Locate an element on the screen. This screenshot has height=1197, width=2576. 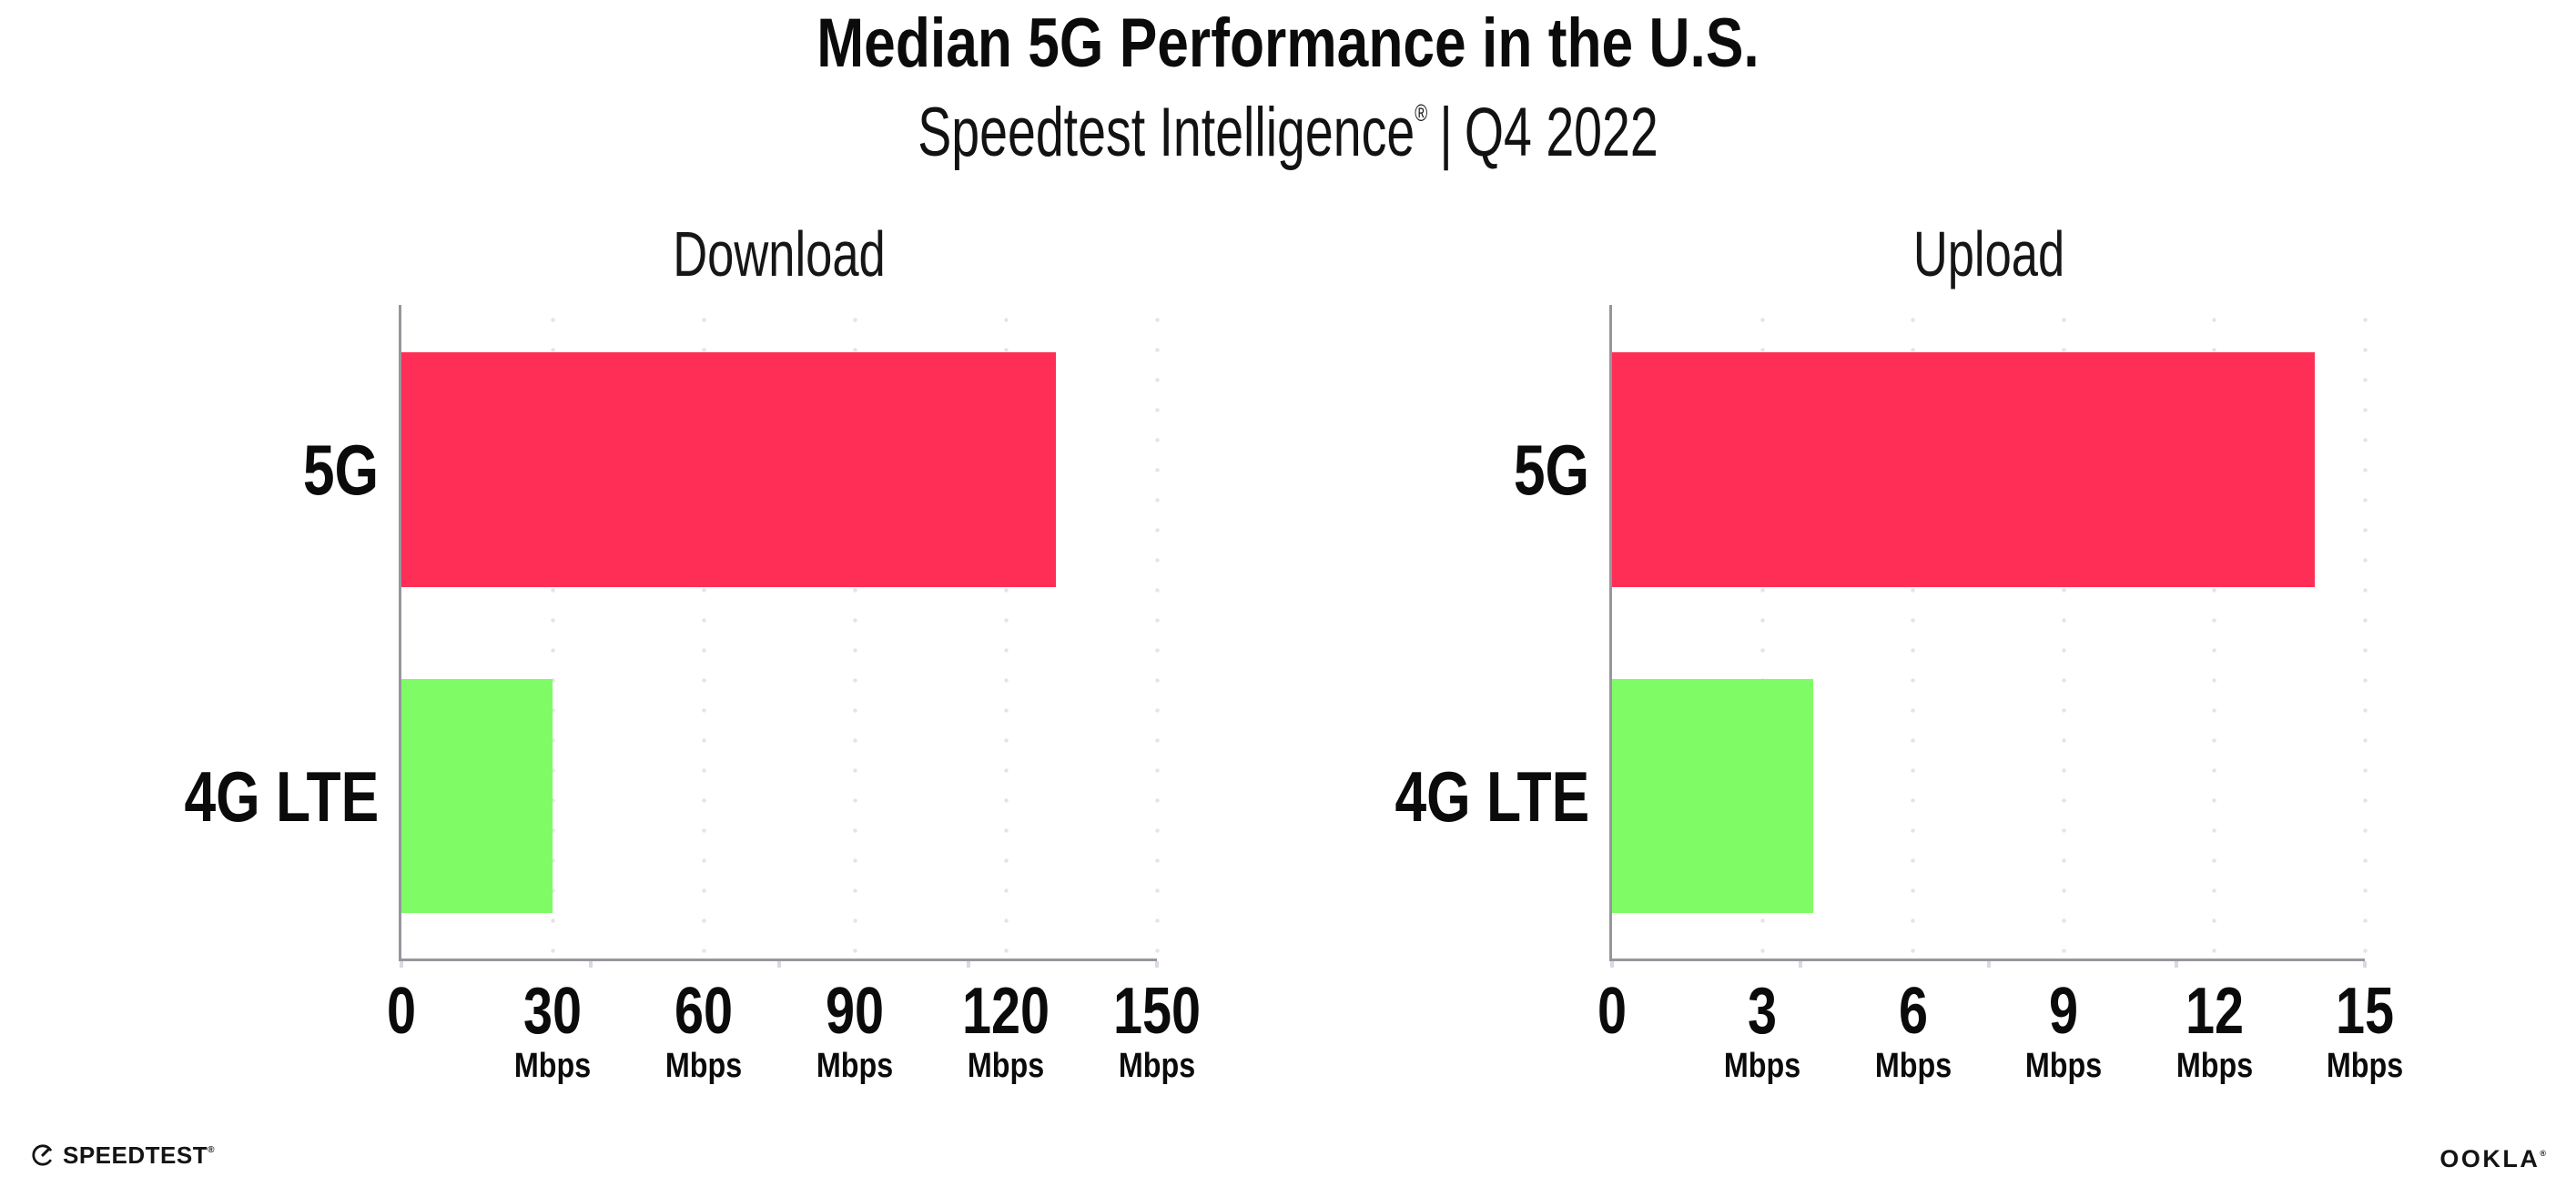
gridline-150-mbps is located at coordinates (1157, 632).